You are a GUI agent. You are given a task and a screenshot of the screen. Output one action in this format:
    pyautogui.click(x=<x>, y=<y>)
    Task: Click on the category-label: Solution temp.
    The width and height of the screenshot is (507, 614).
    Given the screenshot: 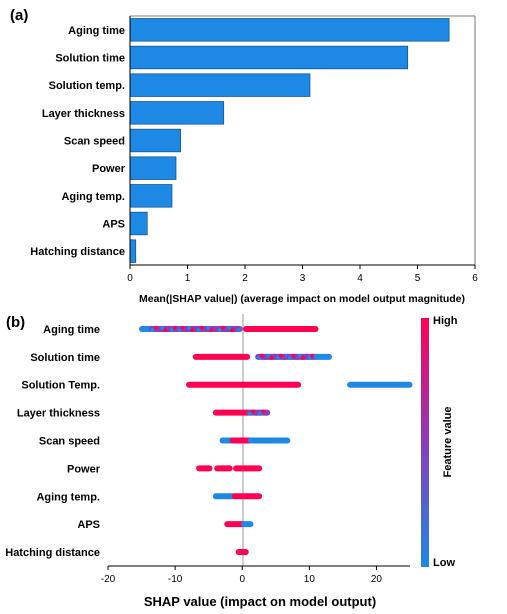 What is the action you would take?
    pyautogui.click(x=87, y=86)
    